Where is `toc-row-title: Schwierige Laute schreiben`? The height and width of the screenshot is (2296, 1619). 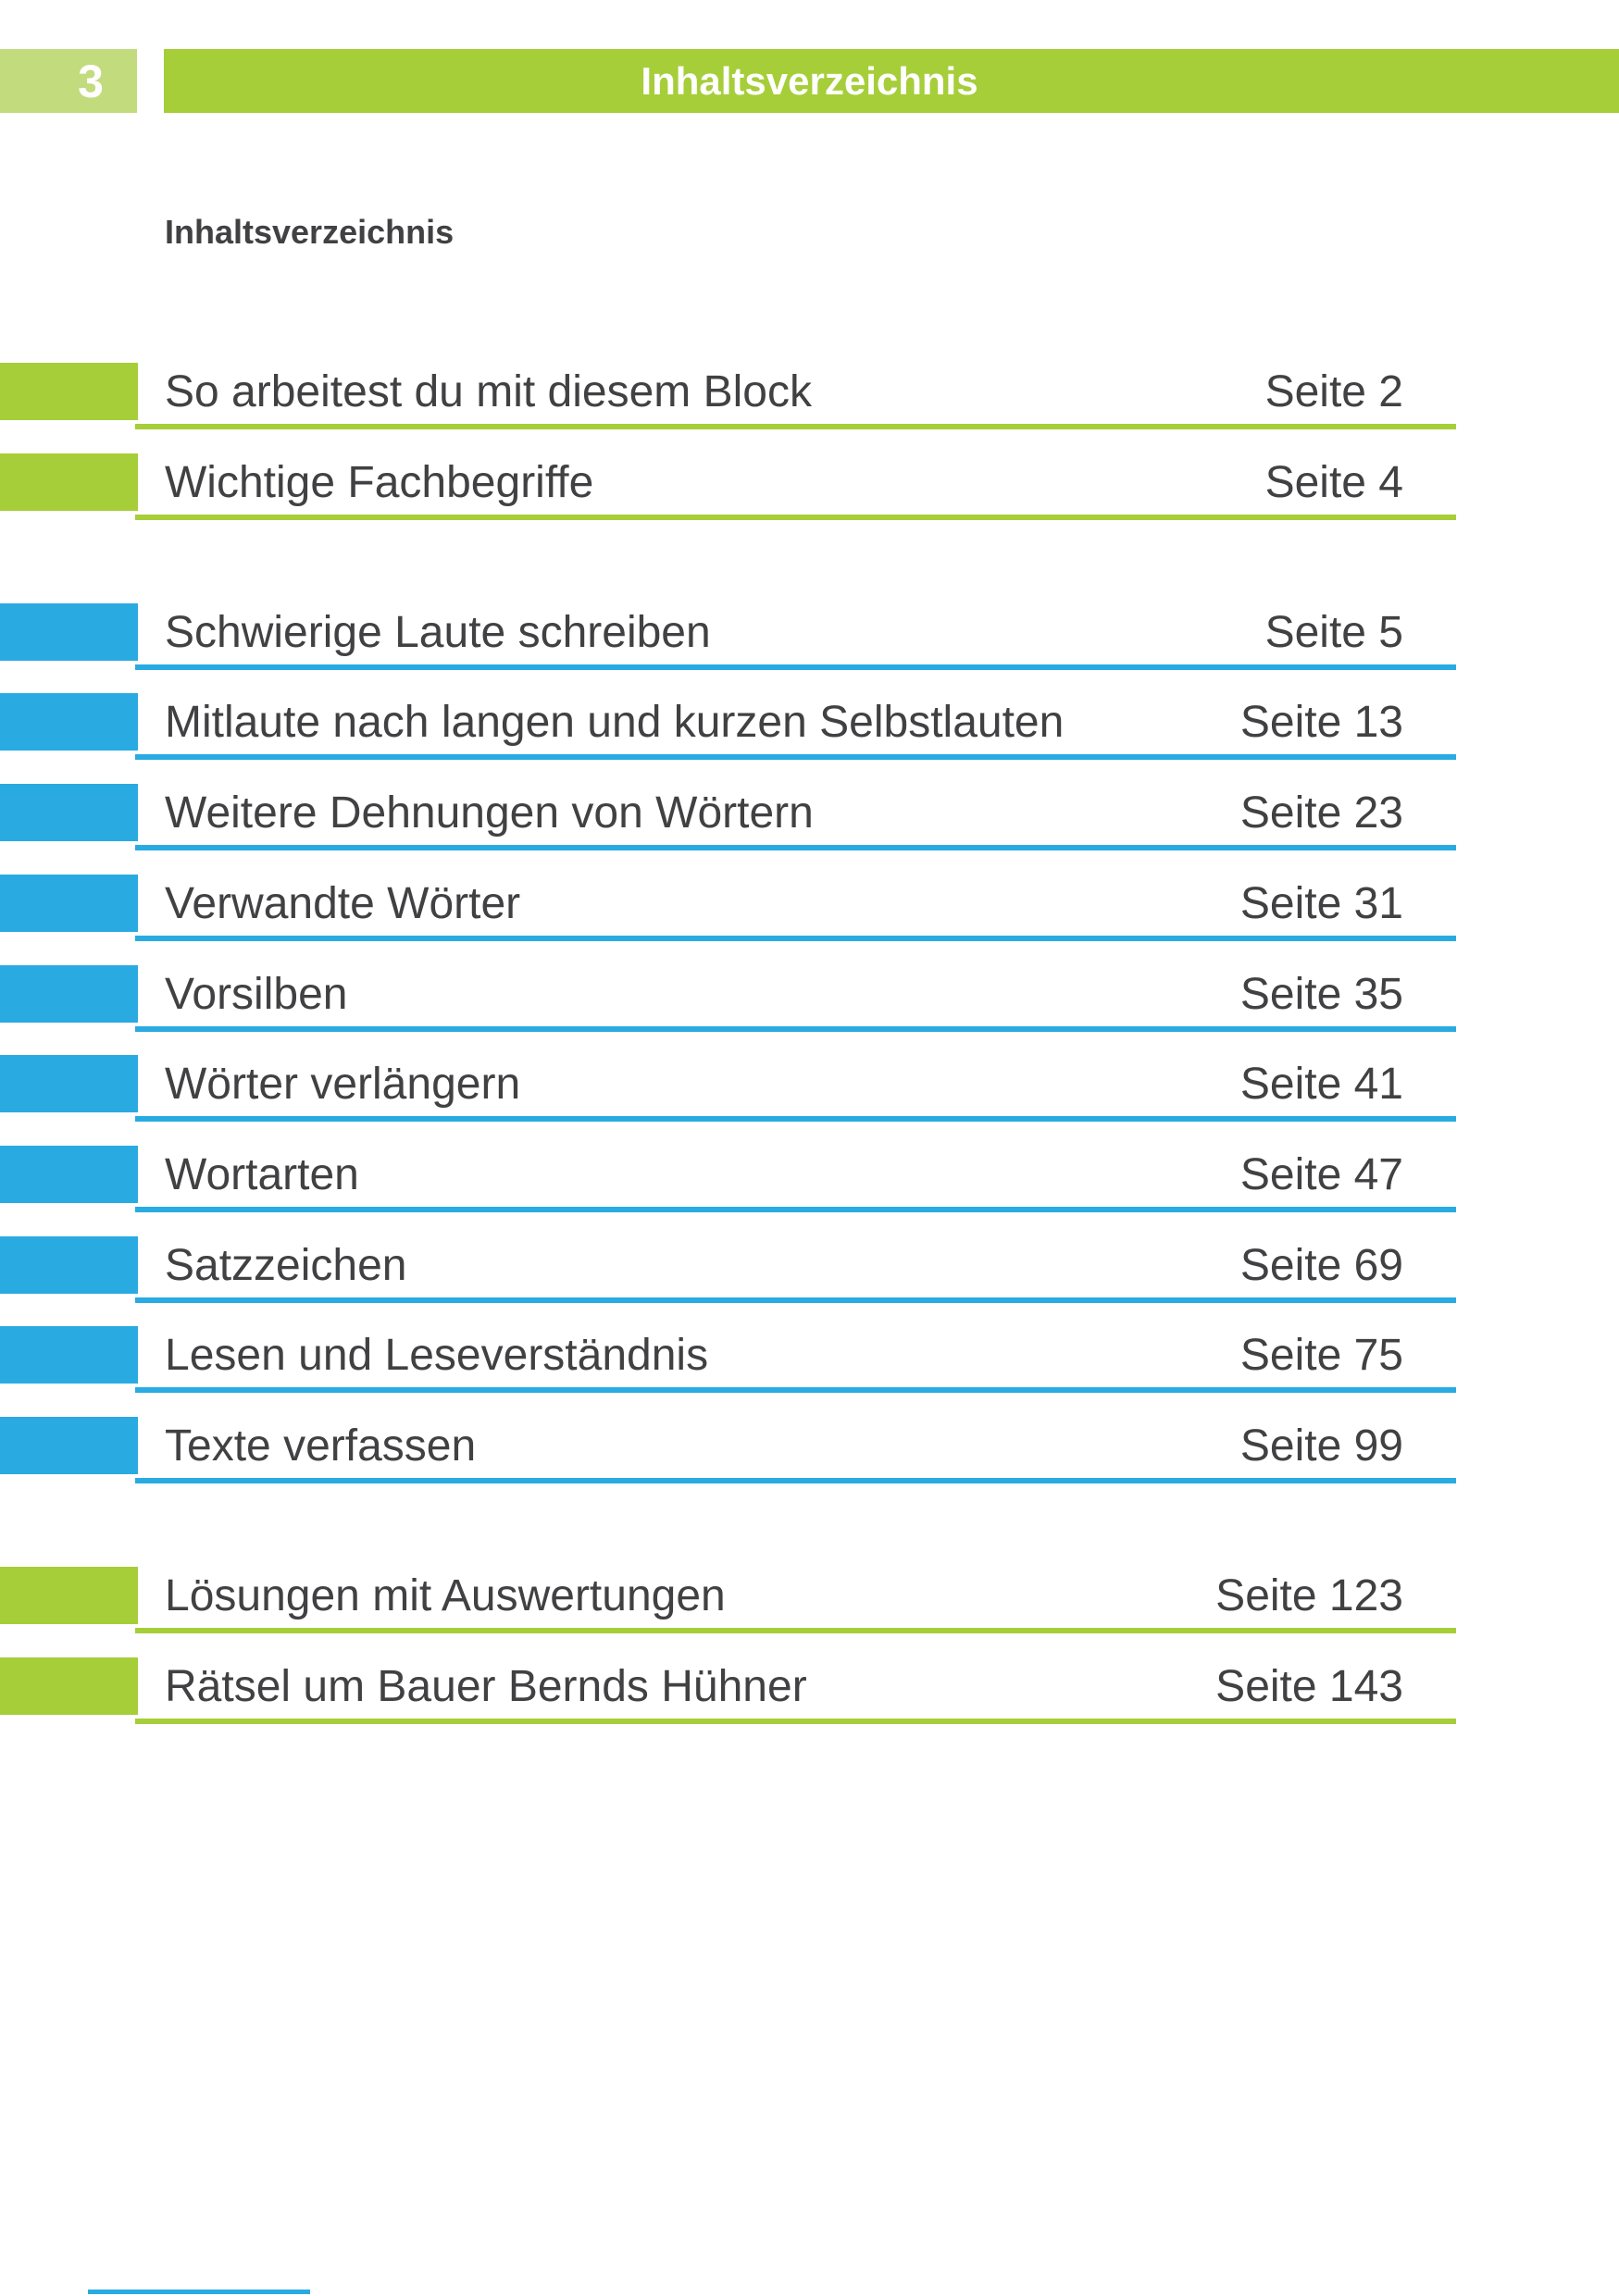 toc-row-title: Schwierige Laute schreiben is located at coordinates (438, 632).